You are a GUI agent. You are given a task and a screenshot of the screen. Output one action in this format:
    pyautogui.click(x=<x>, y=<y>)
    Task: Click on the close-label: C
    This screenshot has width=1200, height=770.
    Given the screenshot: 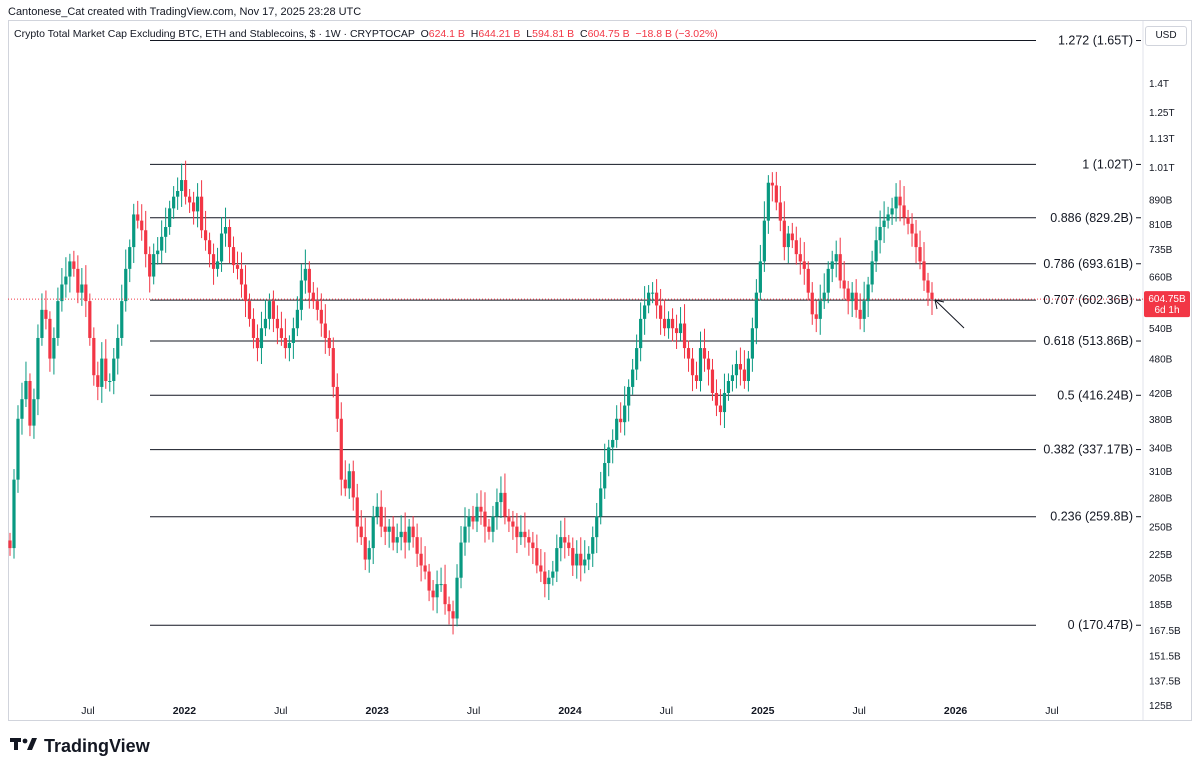 What is the action you would take?
    pyautogui.click(x=584, y=34)
    